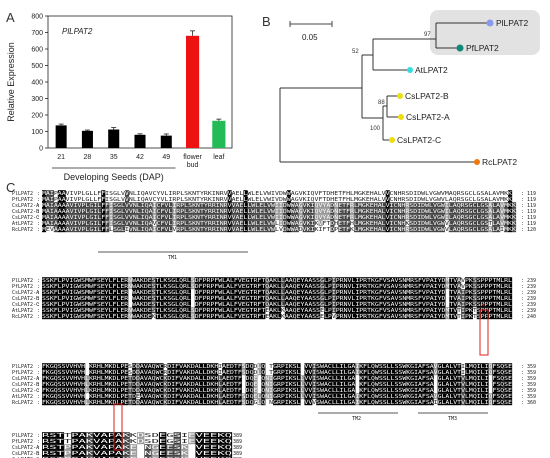 The height and width of the screenshot is (458, 550). I want to click on y-tick-label: 200, so click(37, 116).